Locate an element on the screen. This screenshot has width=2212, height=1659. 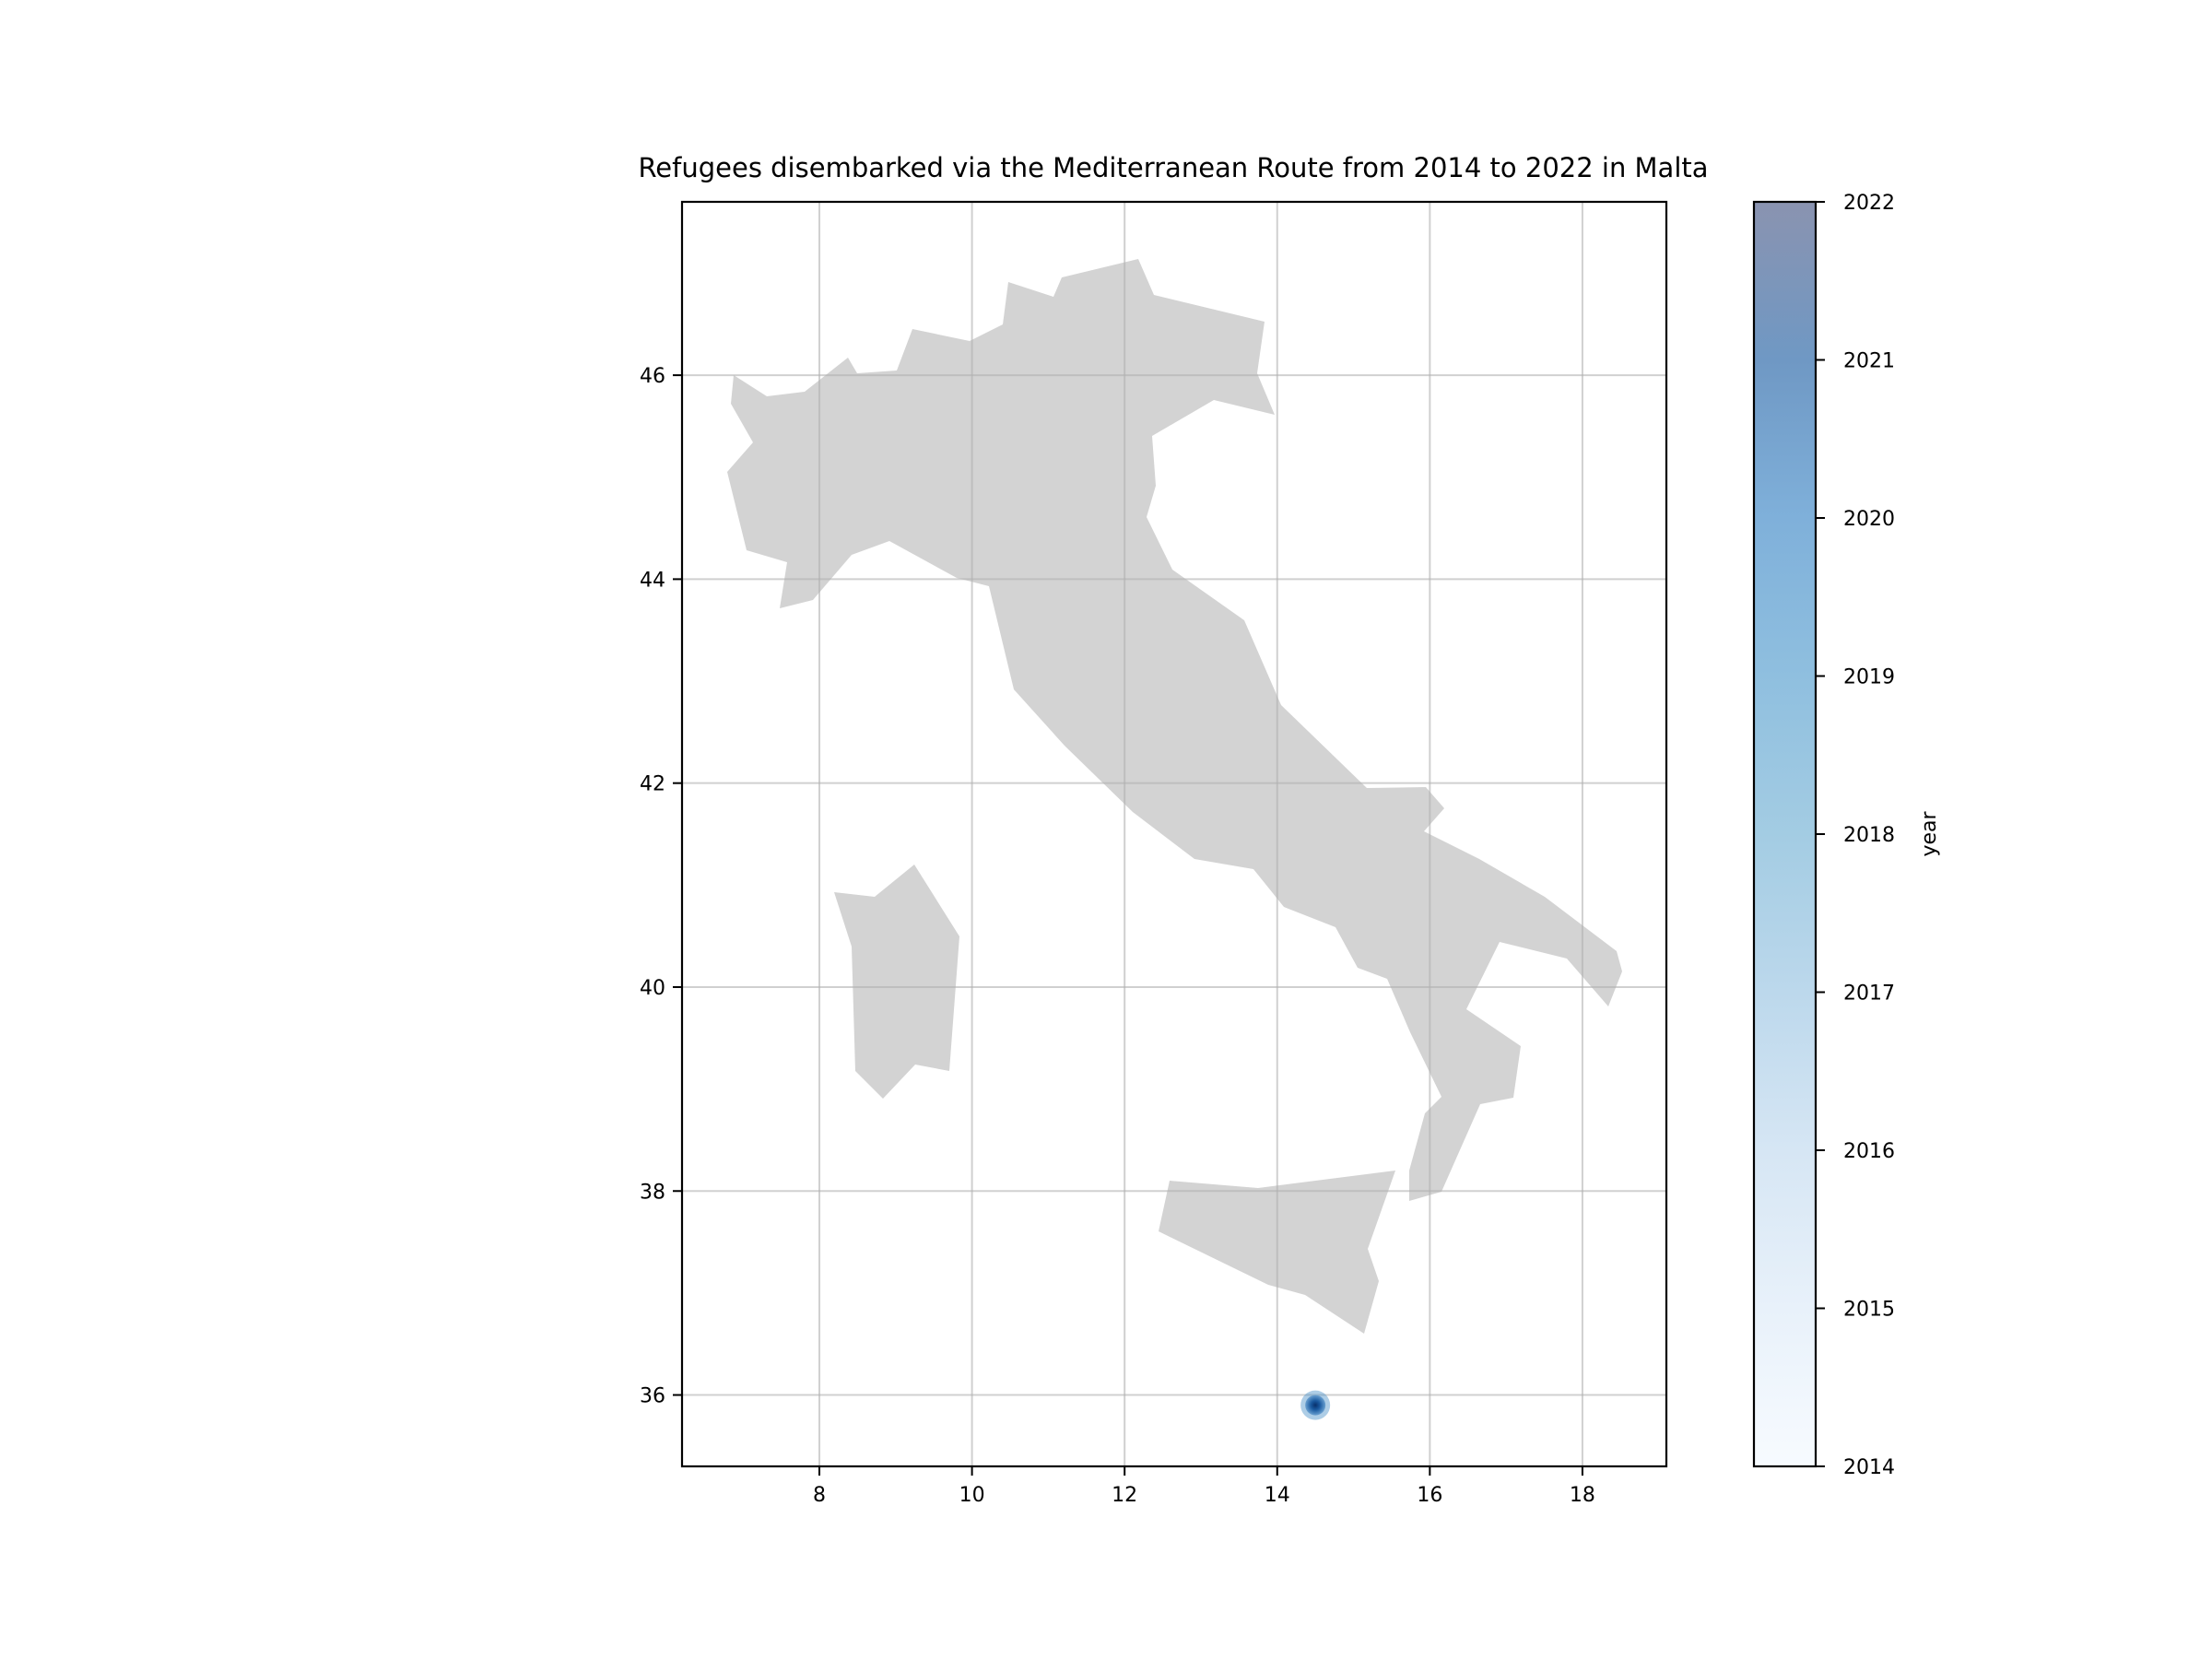
x-tick-label: 10 is located at coordinates (972, 1495).